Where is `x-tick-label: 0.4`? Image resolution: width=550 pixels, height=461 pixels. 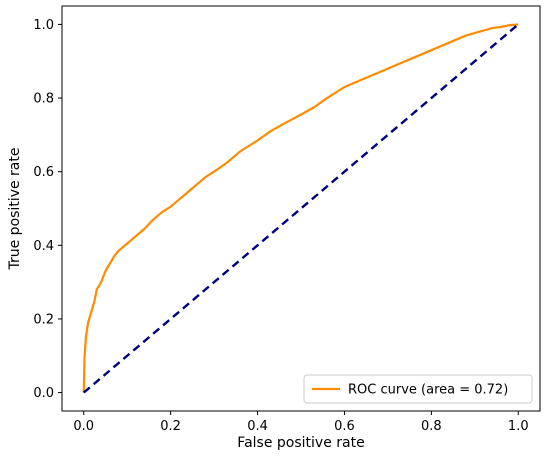 x-tick-label: 0.4 is located at coordinates (257, 426).